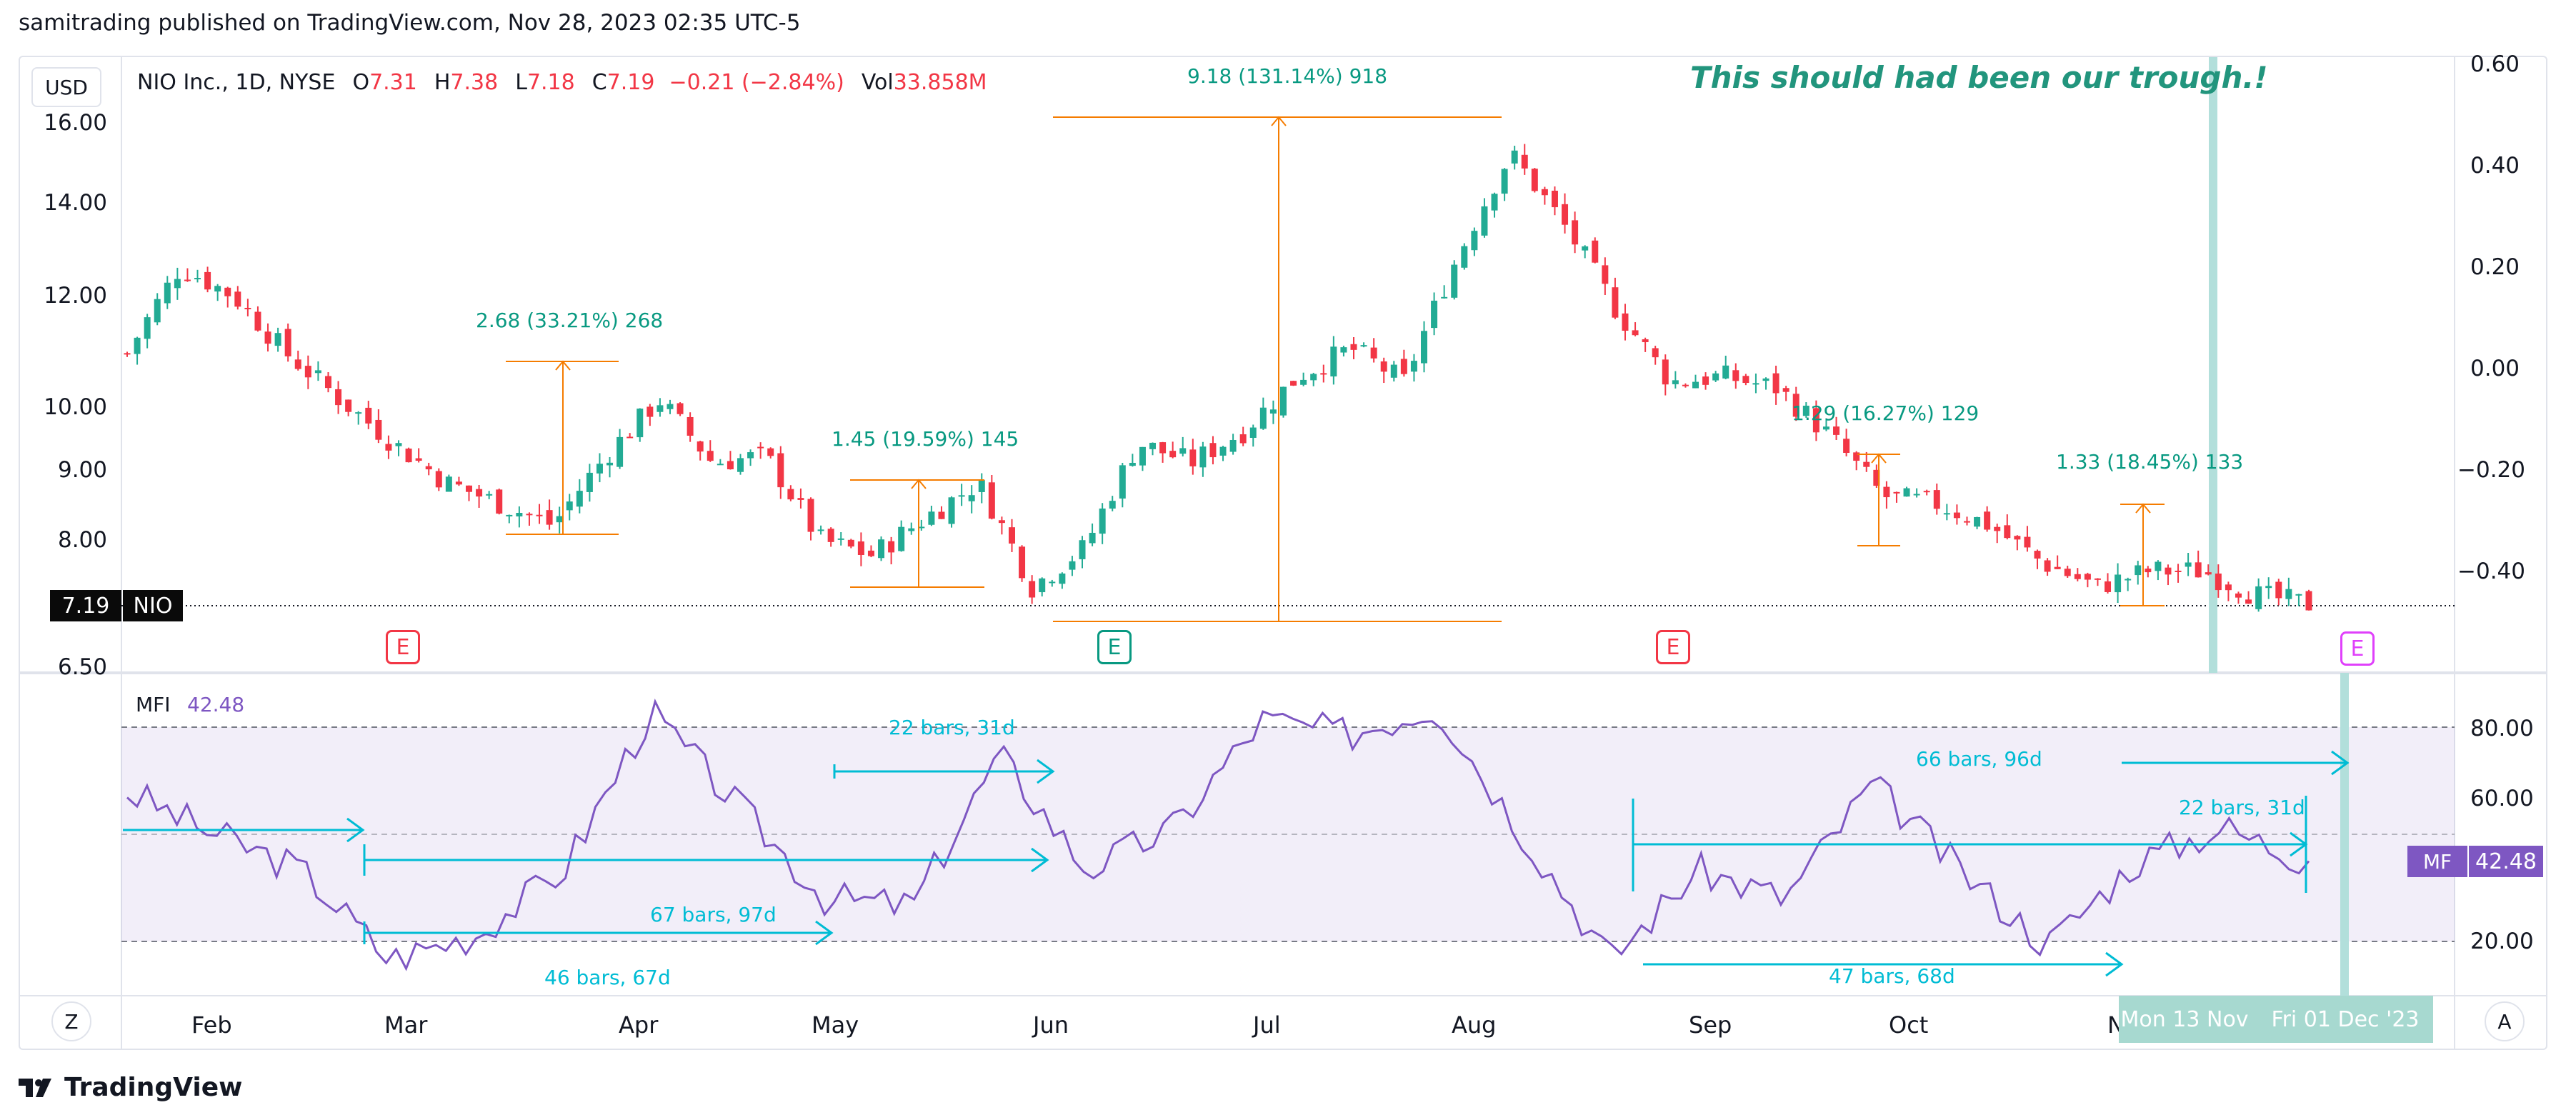 The width and height of the screenshot is (2576, 1120). What do you see at coordinates (475, 82) in the screenshot?
I see `high-value: 7.38` at bounding box center [475, 82].